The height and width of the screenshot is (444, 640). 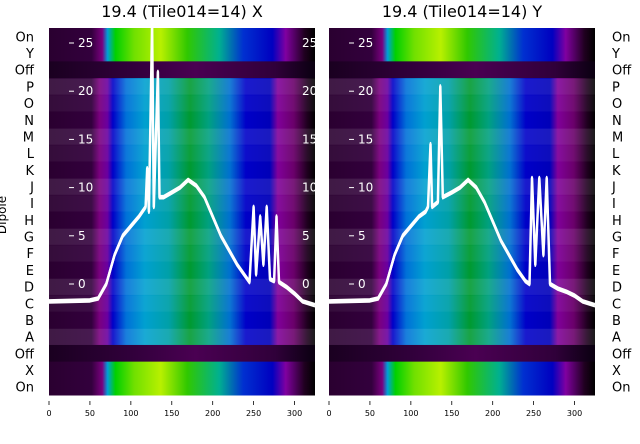 I want to click on twin-y-tick-label: 10, so click(x=309, y=188).